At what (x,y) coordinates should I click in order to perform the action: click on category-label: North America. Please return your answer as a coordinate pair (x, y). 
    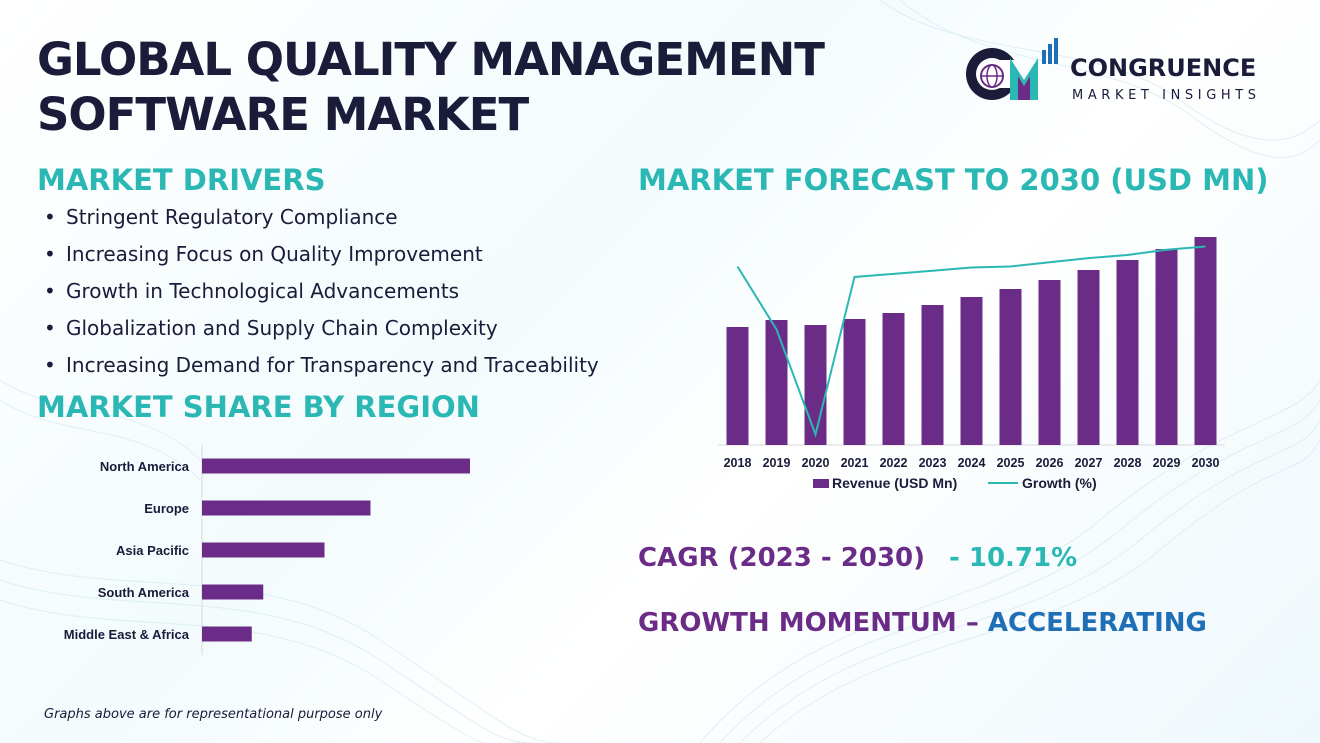
    Looking at the image, I should click on (145, 466).